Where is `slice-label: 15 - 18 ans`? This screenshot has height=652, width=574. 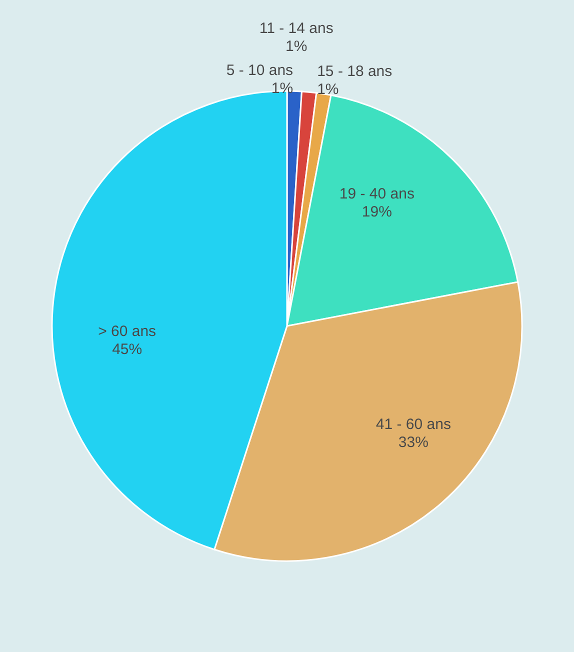 slice-label: 15 - 18 ans is located at coordinates (354, 71).